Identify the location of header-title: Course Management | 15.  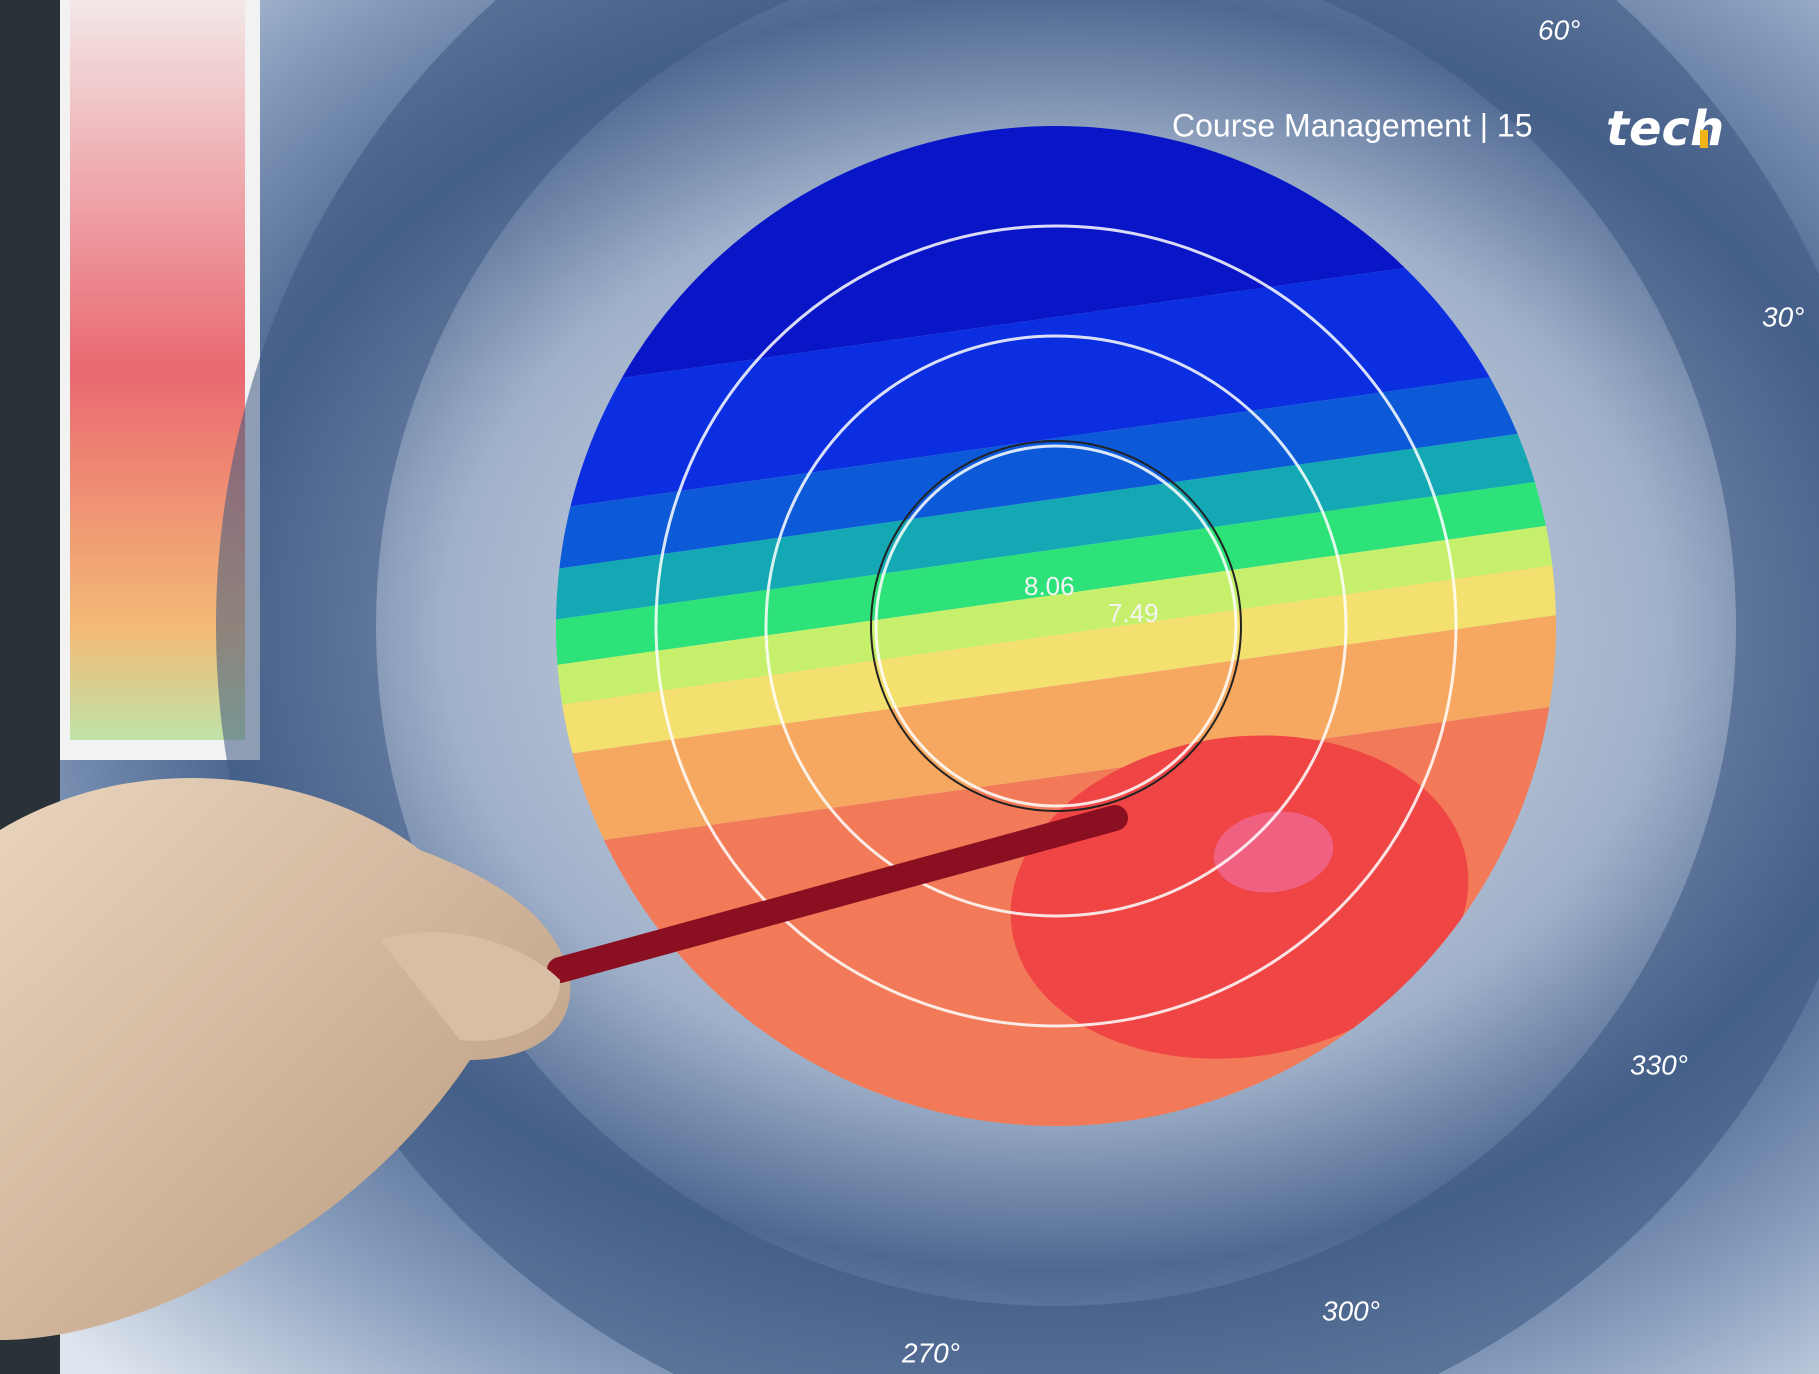
(1352, 125).